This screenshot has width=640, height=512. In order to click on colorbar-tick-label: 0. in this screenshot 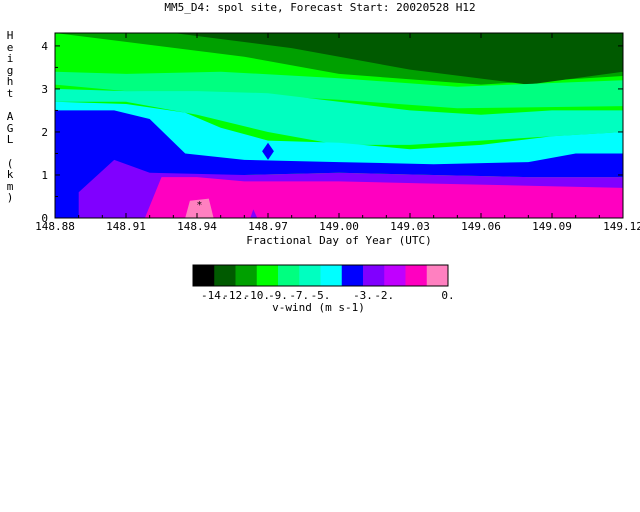, I will do `click(447, 295)`.